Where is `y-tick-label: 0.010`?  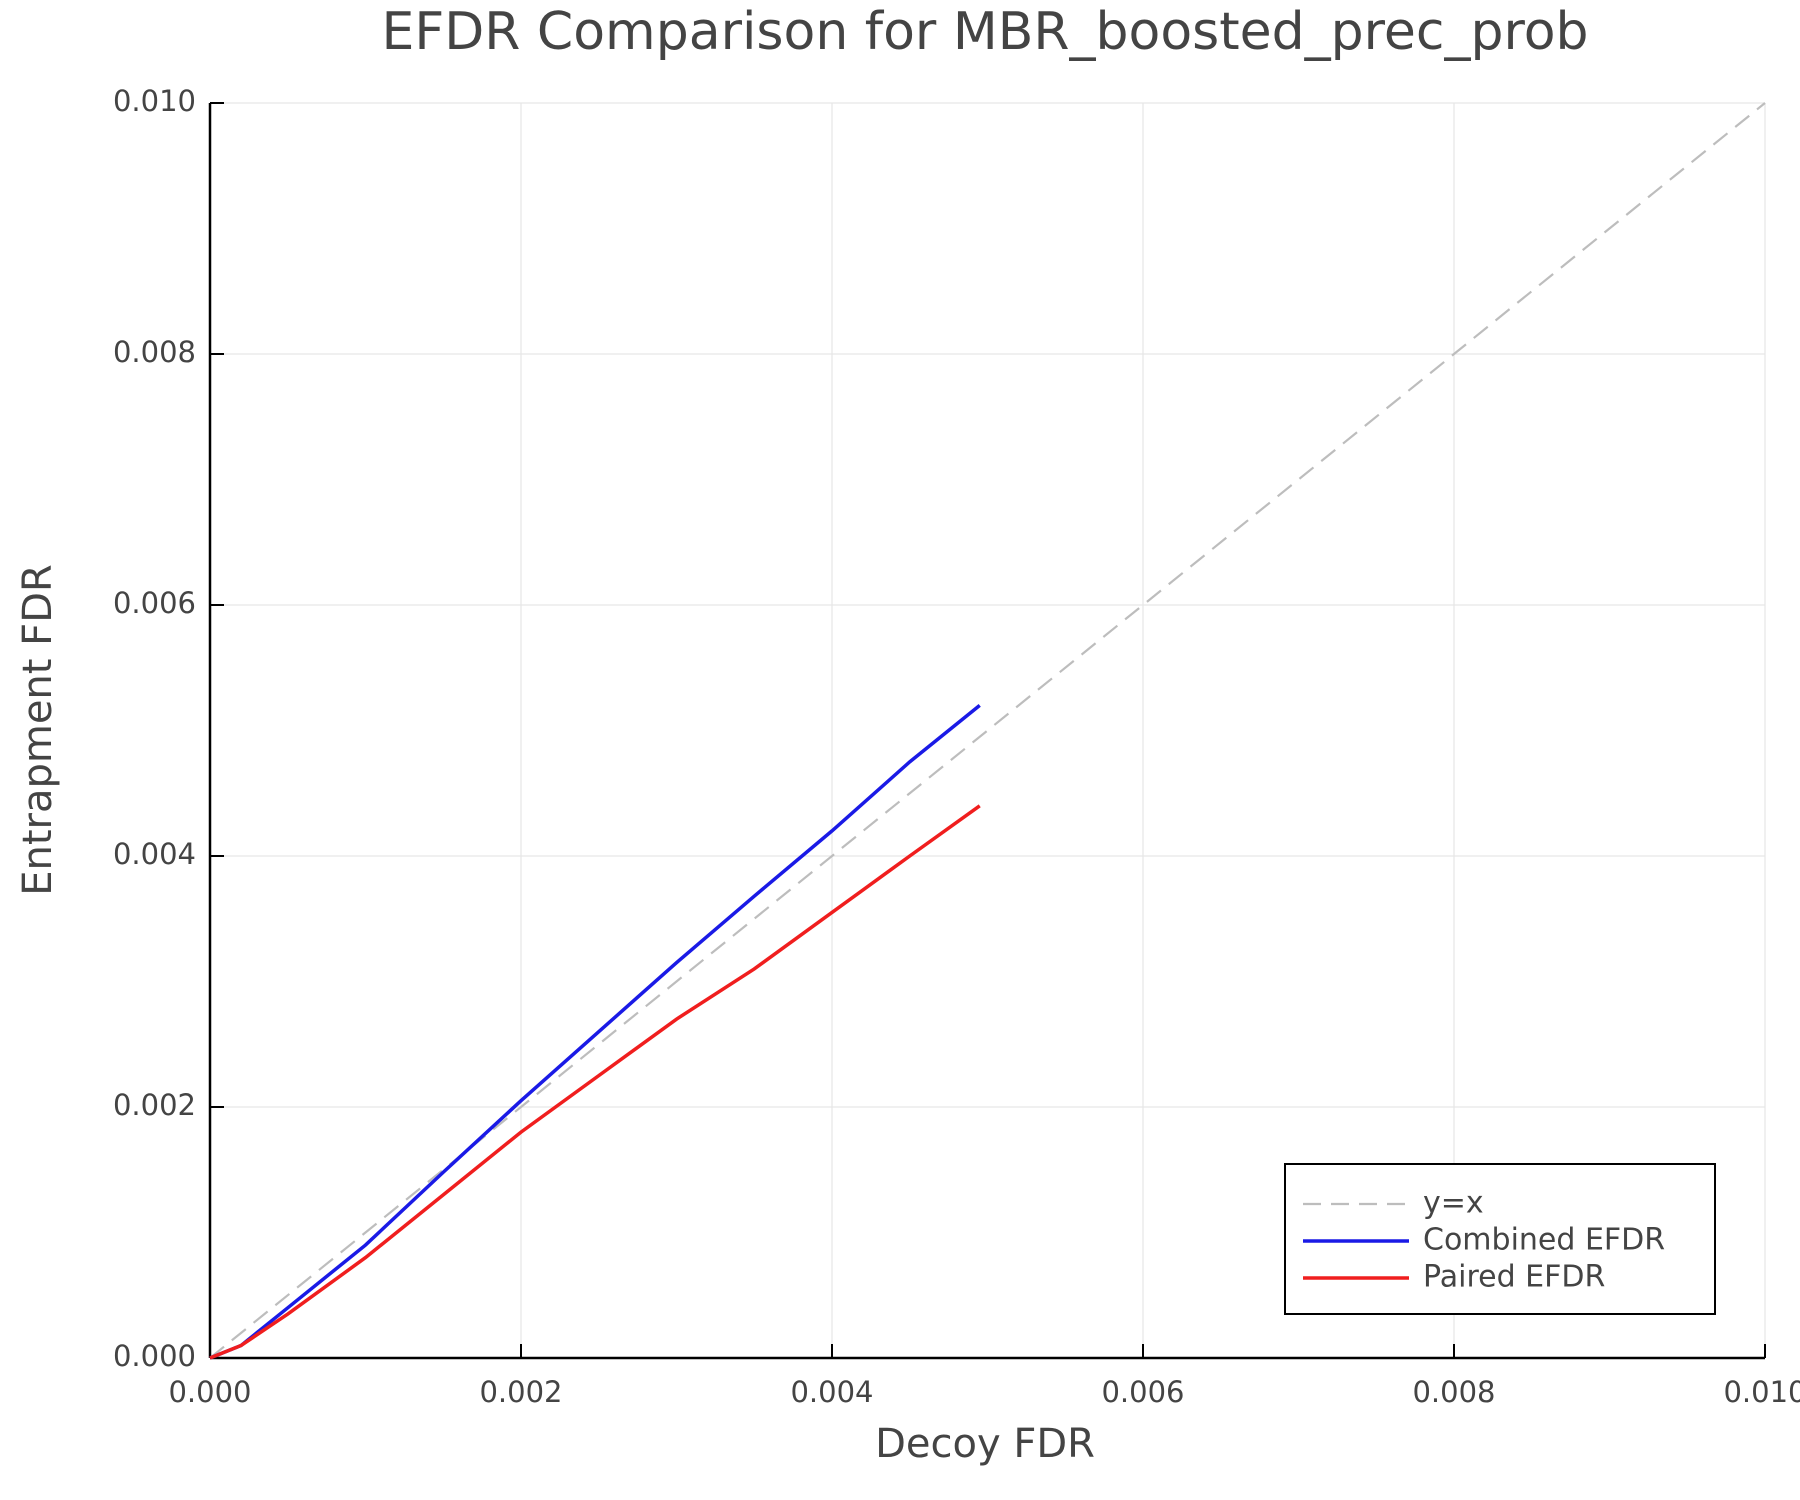 y-tick-label: 0.010 is located at coordinates (154, 101).